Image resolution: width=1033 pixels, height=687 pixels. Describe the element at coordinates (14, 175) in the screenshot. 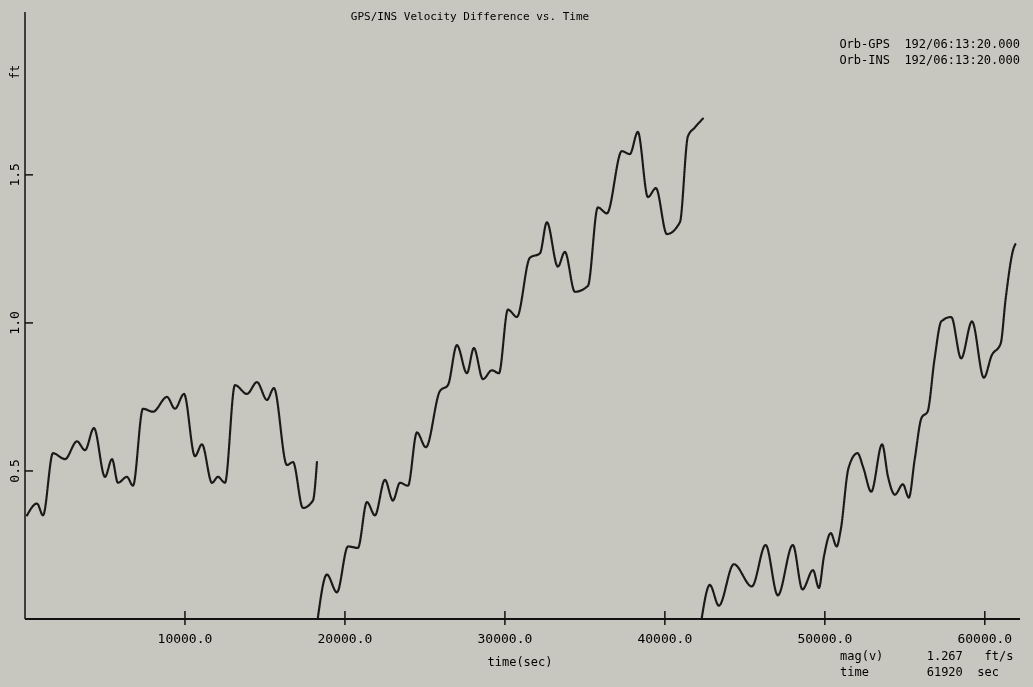

I see `y-tick-label: 1.5` at that location.